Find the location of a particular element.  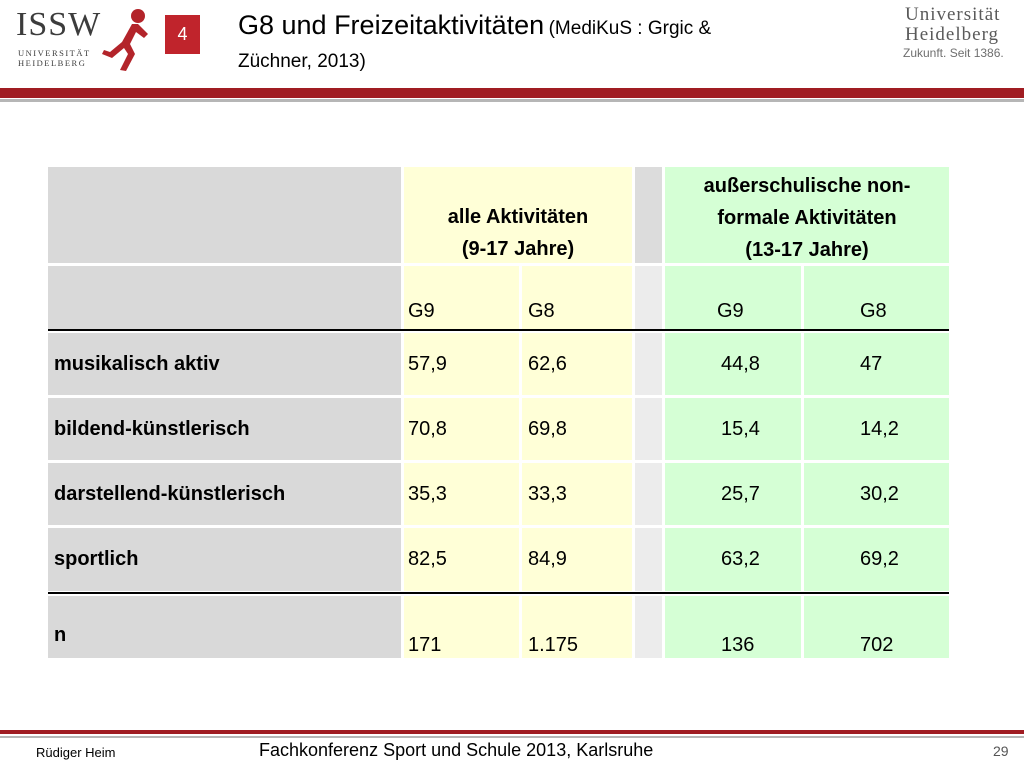

table-cell: 69,8 is located at coordinates (577, 429).